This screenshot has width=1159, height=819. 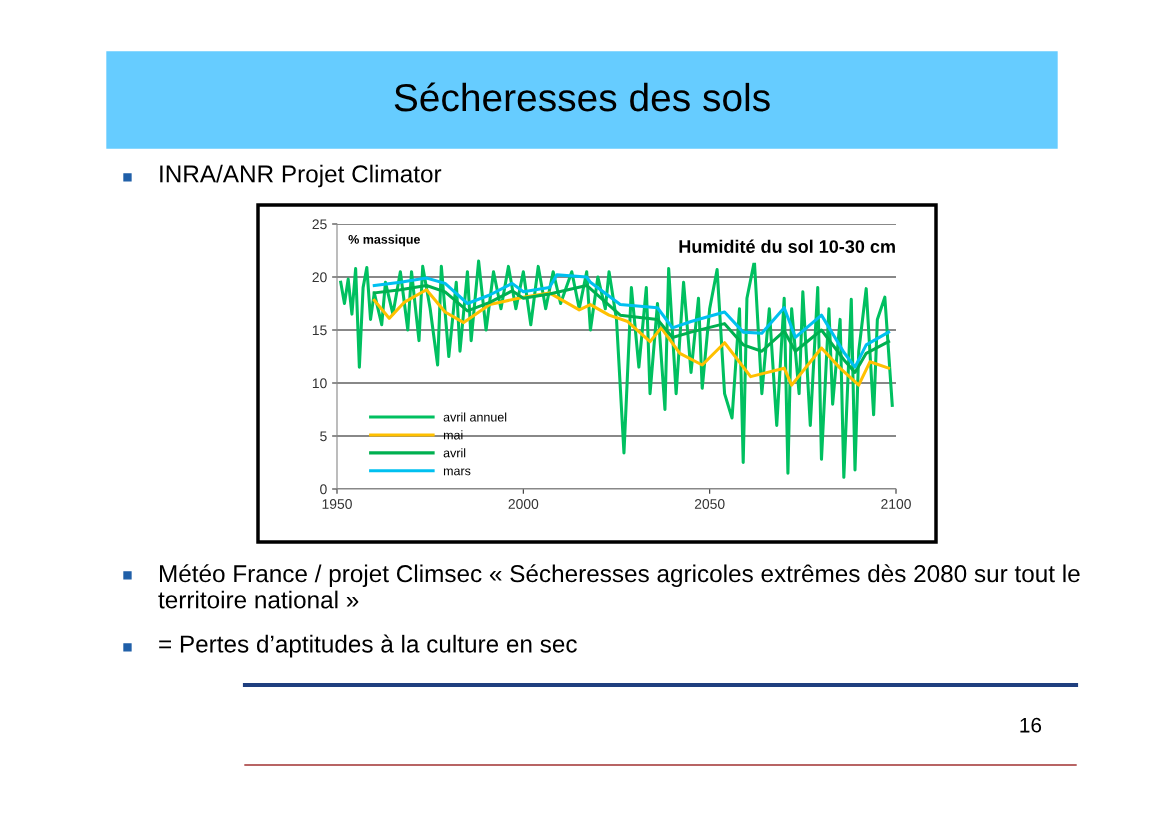 What do you see at coordinates (619, 586) in the screenshot?
I see `text: Météo France / projet Climsec « Sécheresses agricoles extrêmes dès 2080 sur tout le territoire national »` at bounding box center [619, 586].